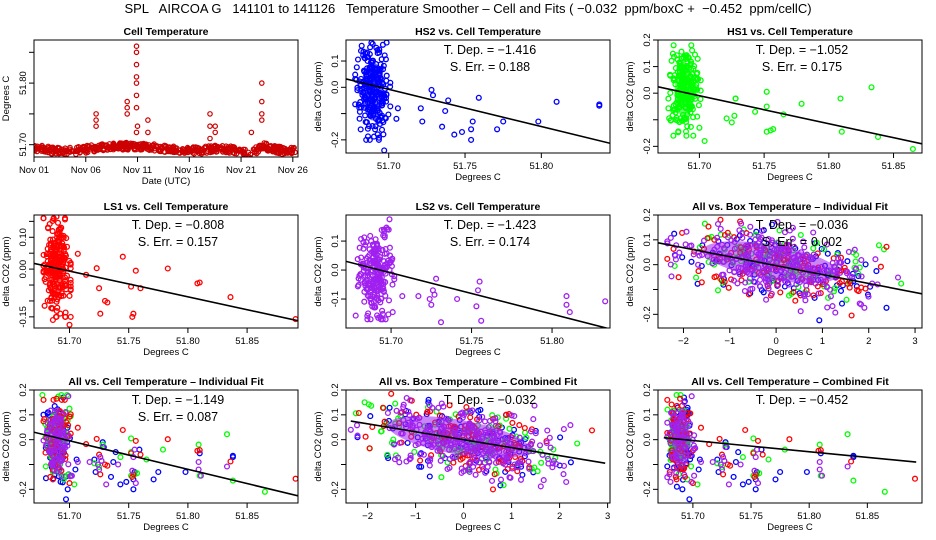 Image resolution: width=936 pixels, height=540 pixels. I want to click on y-tick-label: 0.2, so click(335, 389).